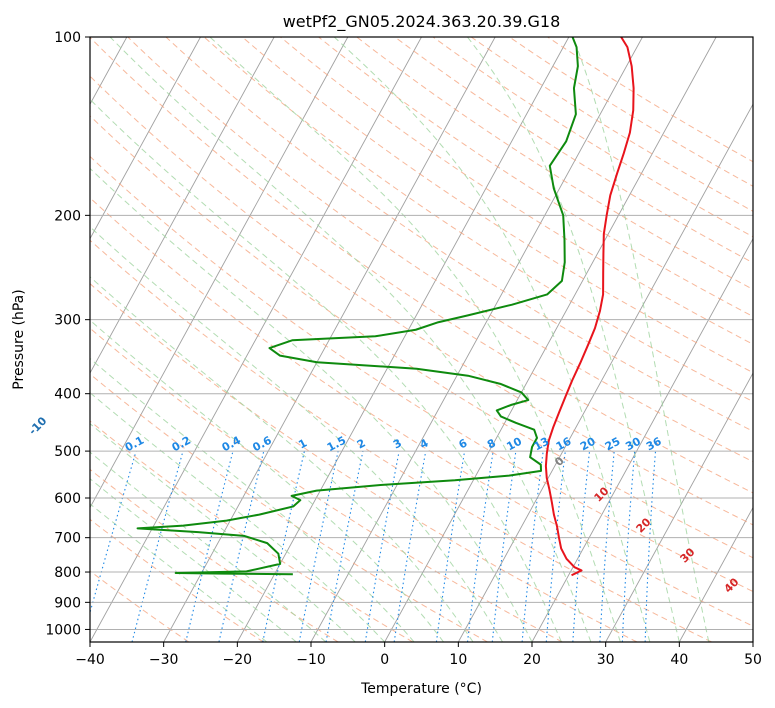  What do you see at coordinates (421, 689) in the screenshot?
I see `x-axis-label: Temperature (°C)` at bounding box center [421, 689].